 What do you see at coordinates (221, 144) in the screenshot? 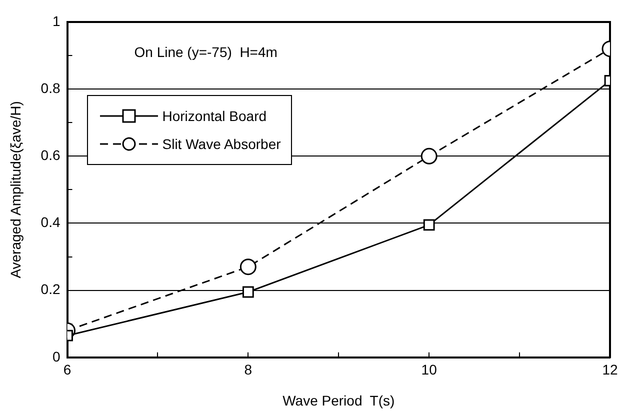
I see `legend-label: Slit Wave Absorber` at bounding box center [221, 144].